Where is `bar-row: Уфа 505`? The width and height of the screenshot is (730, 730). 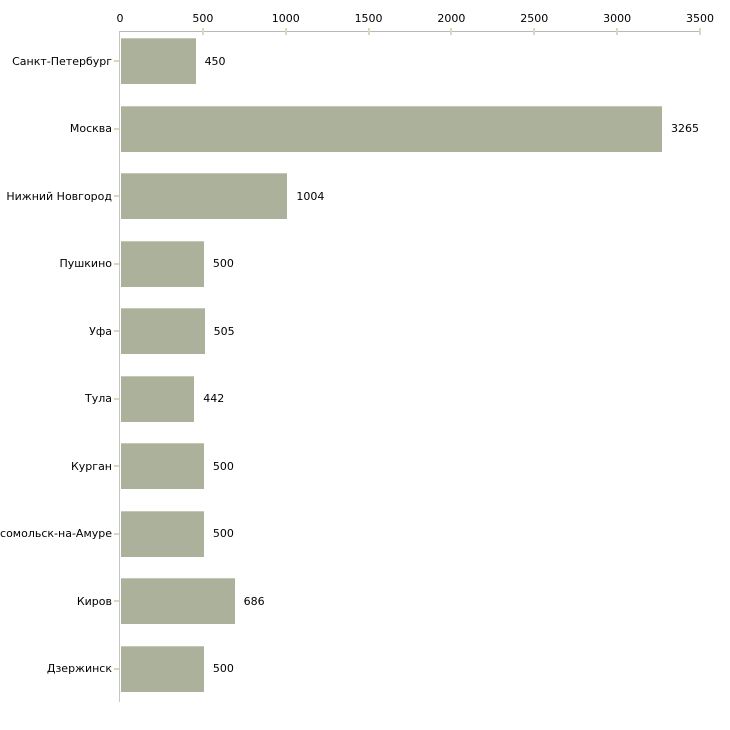
bar-row: Уфа 505 is located at coordinates (365, 331).